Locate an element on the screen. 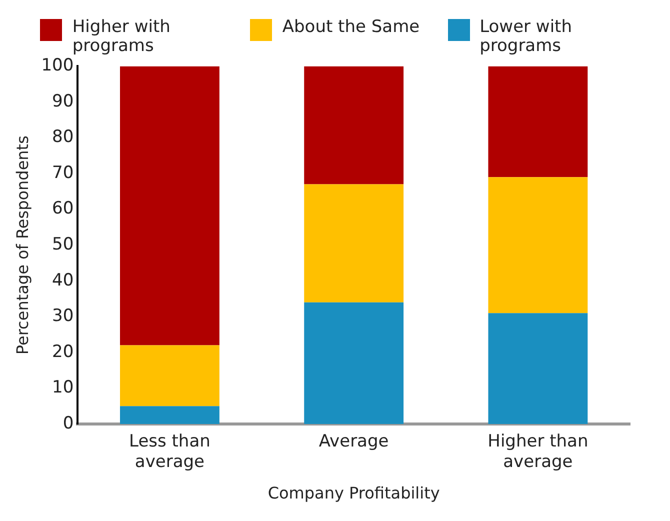  y-tick-label: 60 is located at coordinates (63, 208).